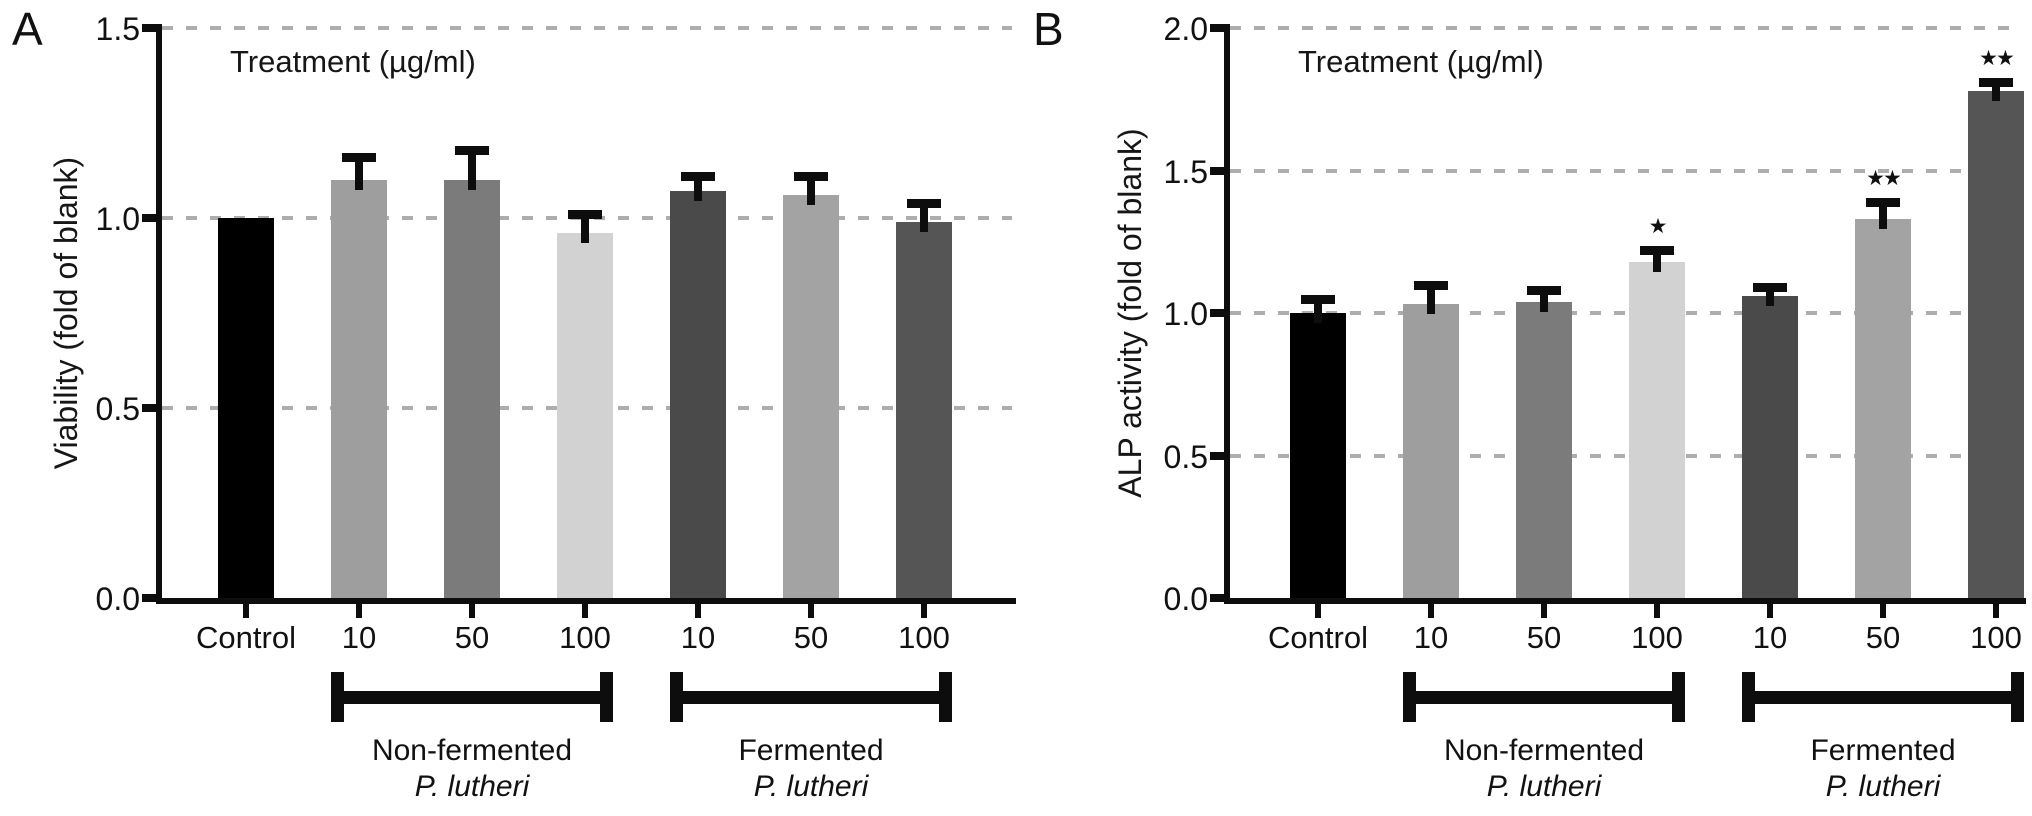  Describe the element at coordinates (1048, 29) in the screenshot. I see `panel-letter: B` at that location.